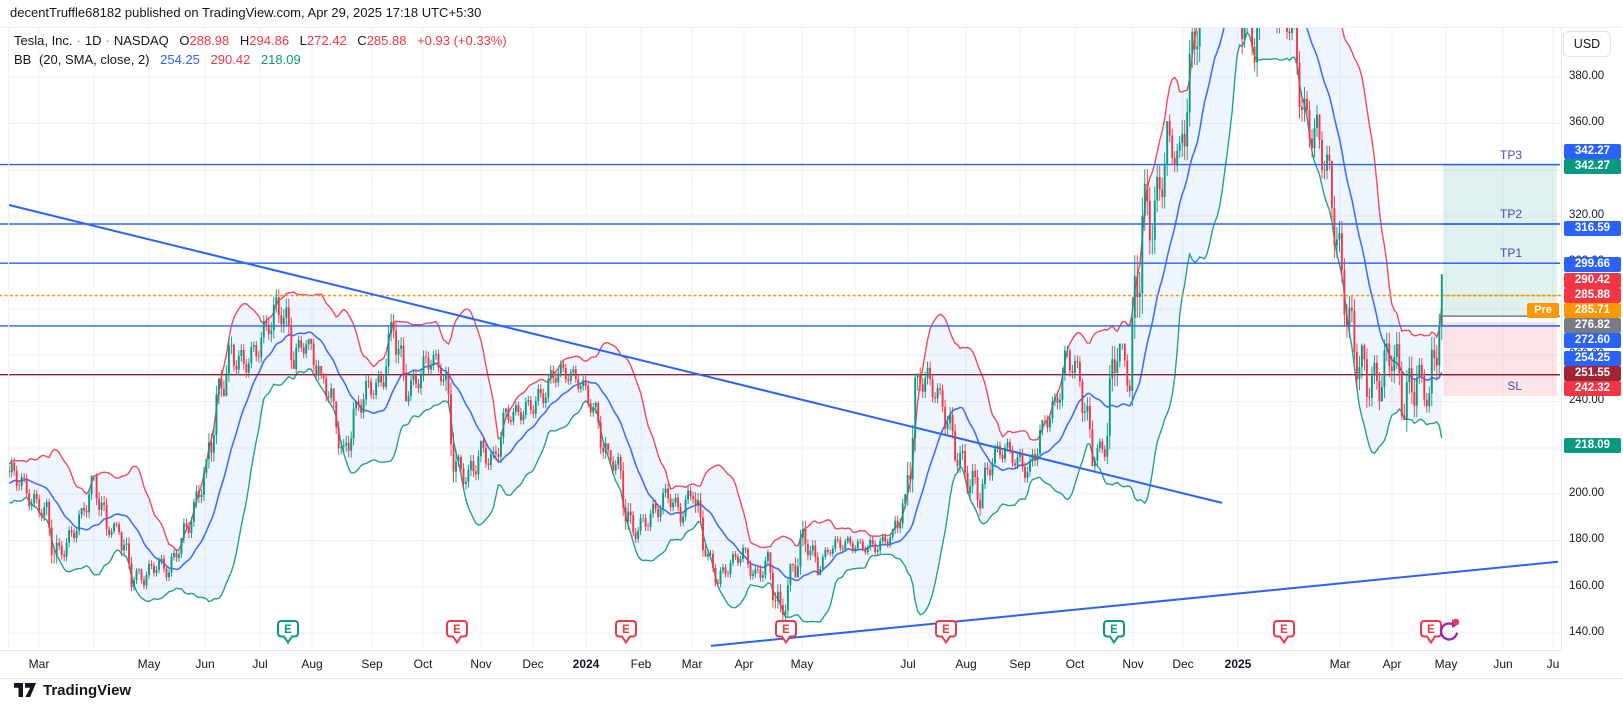 This screenshot has height=708, width=1623. Describe the element at coordinates (1133, 664) in the screenshot. I see `time-tick-label: Nov` at that location.